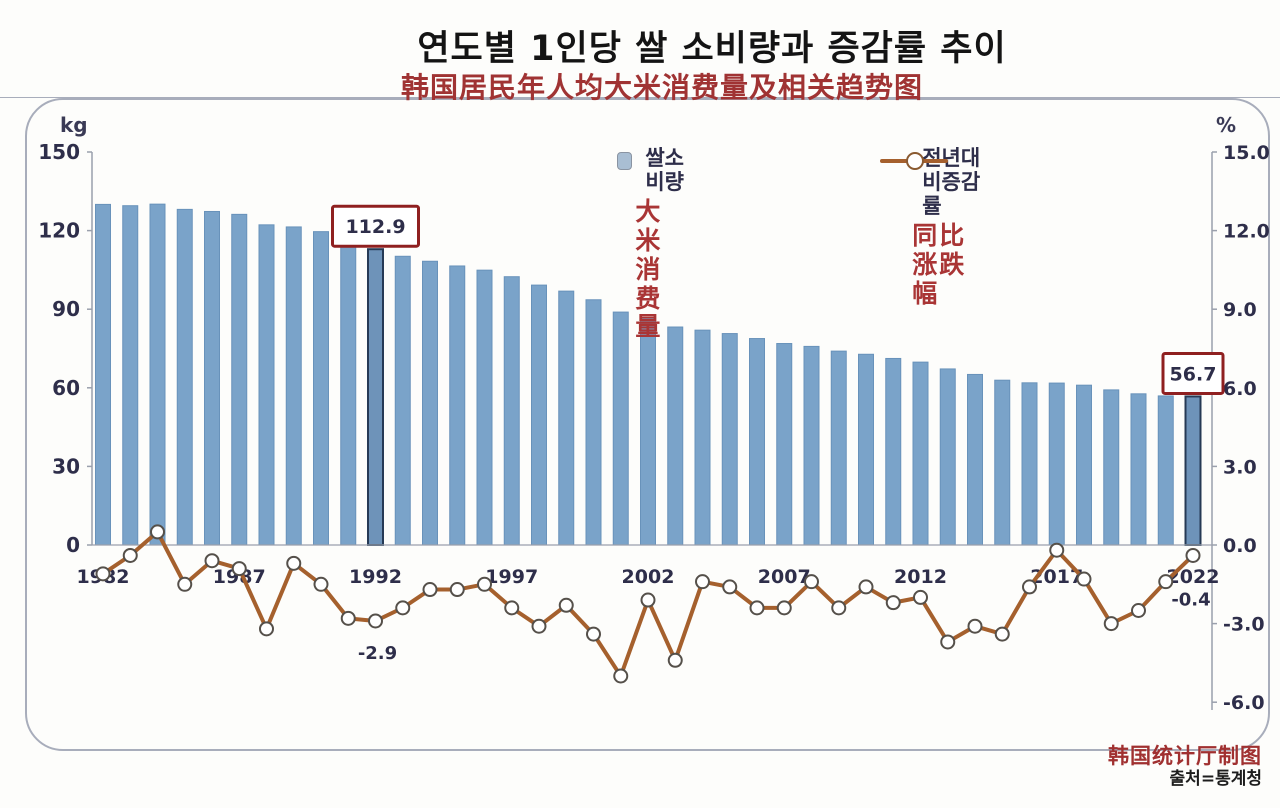 The height and width of the screenshot is (808, 1280). What do you see at coordinates (1185, 767) in the screenshot?
I see `source-note: 韩国统计厅制图 출처=통계청` at bounding box center [1185, 767].